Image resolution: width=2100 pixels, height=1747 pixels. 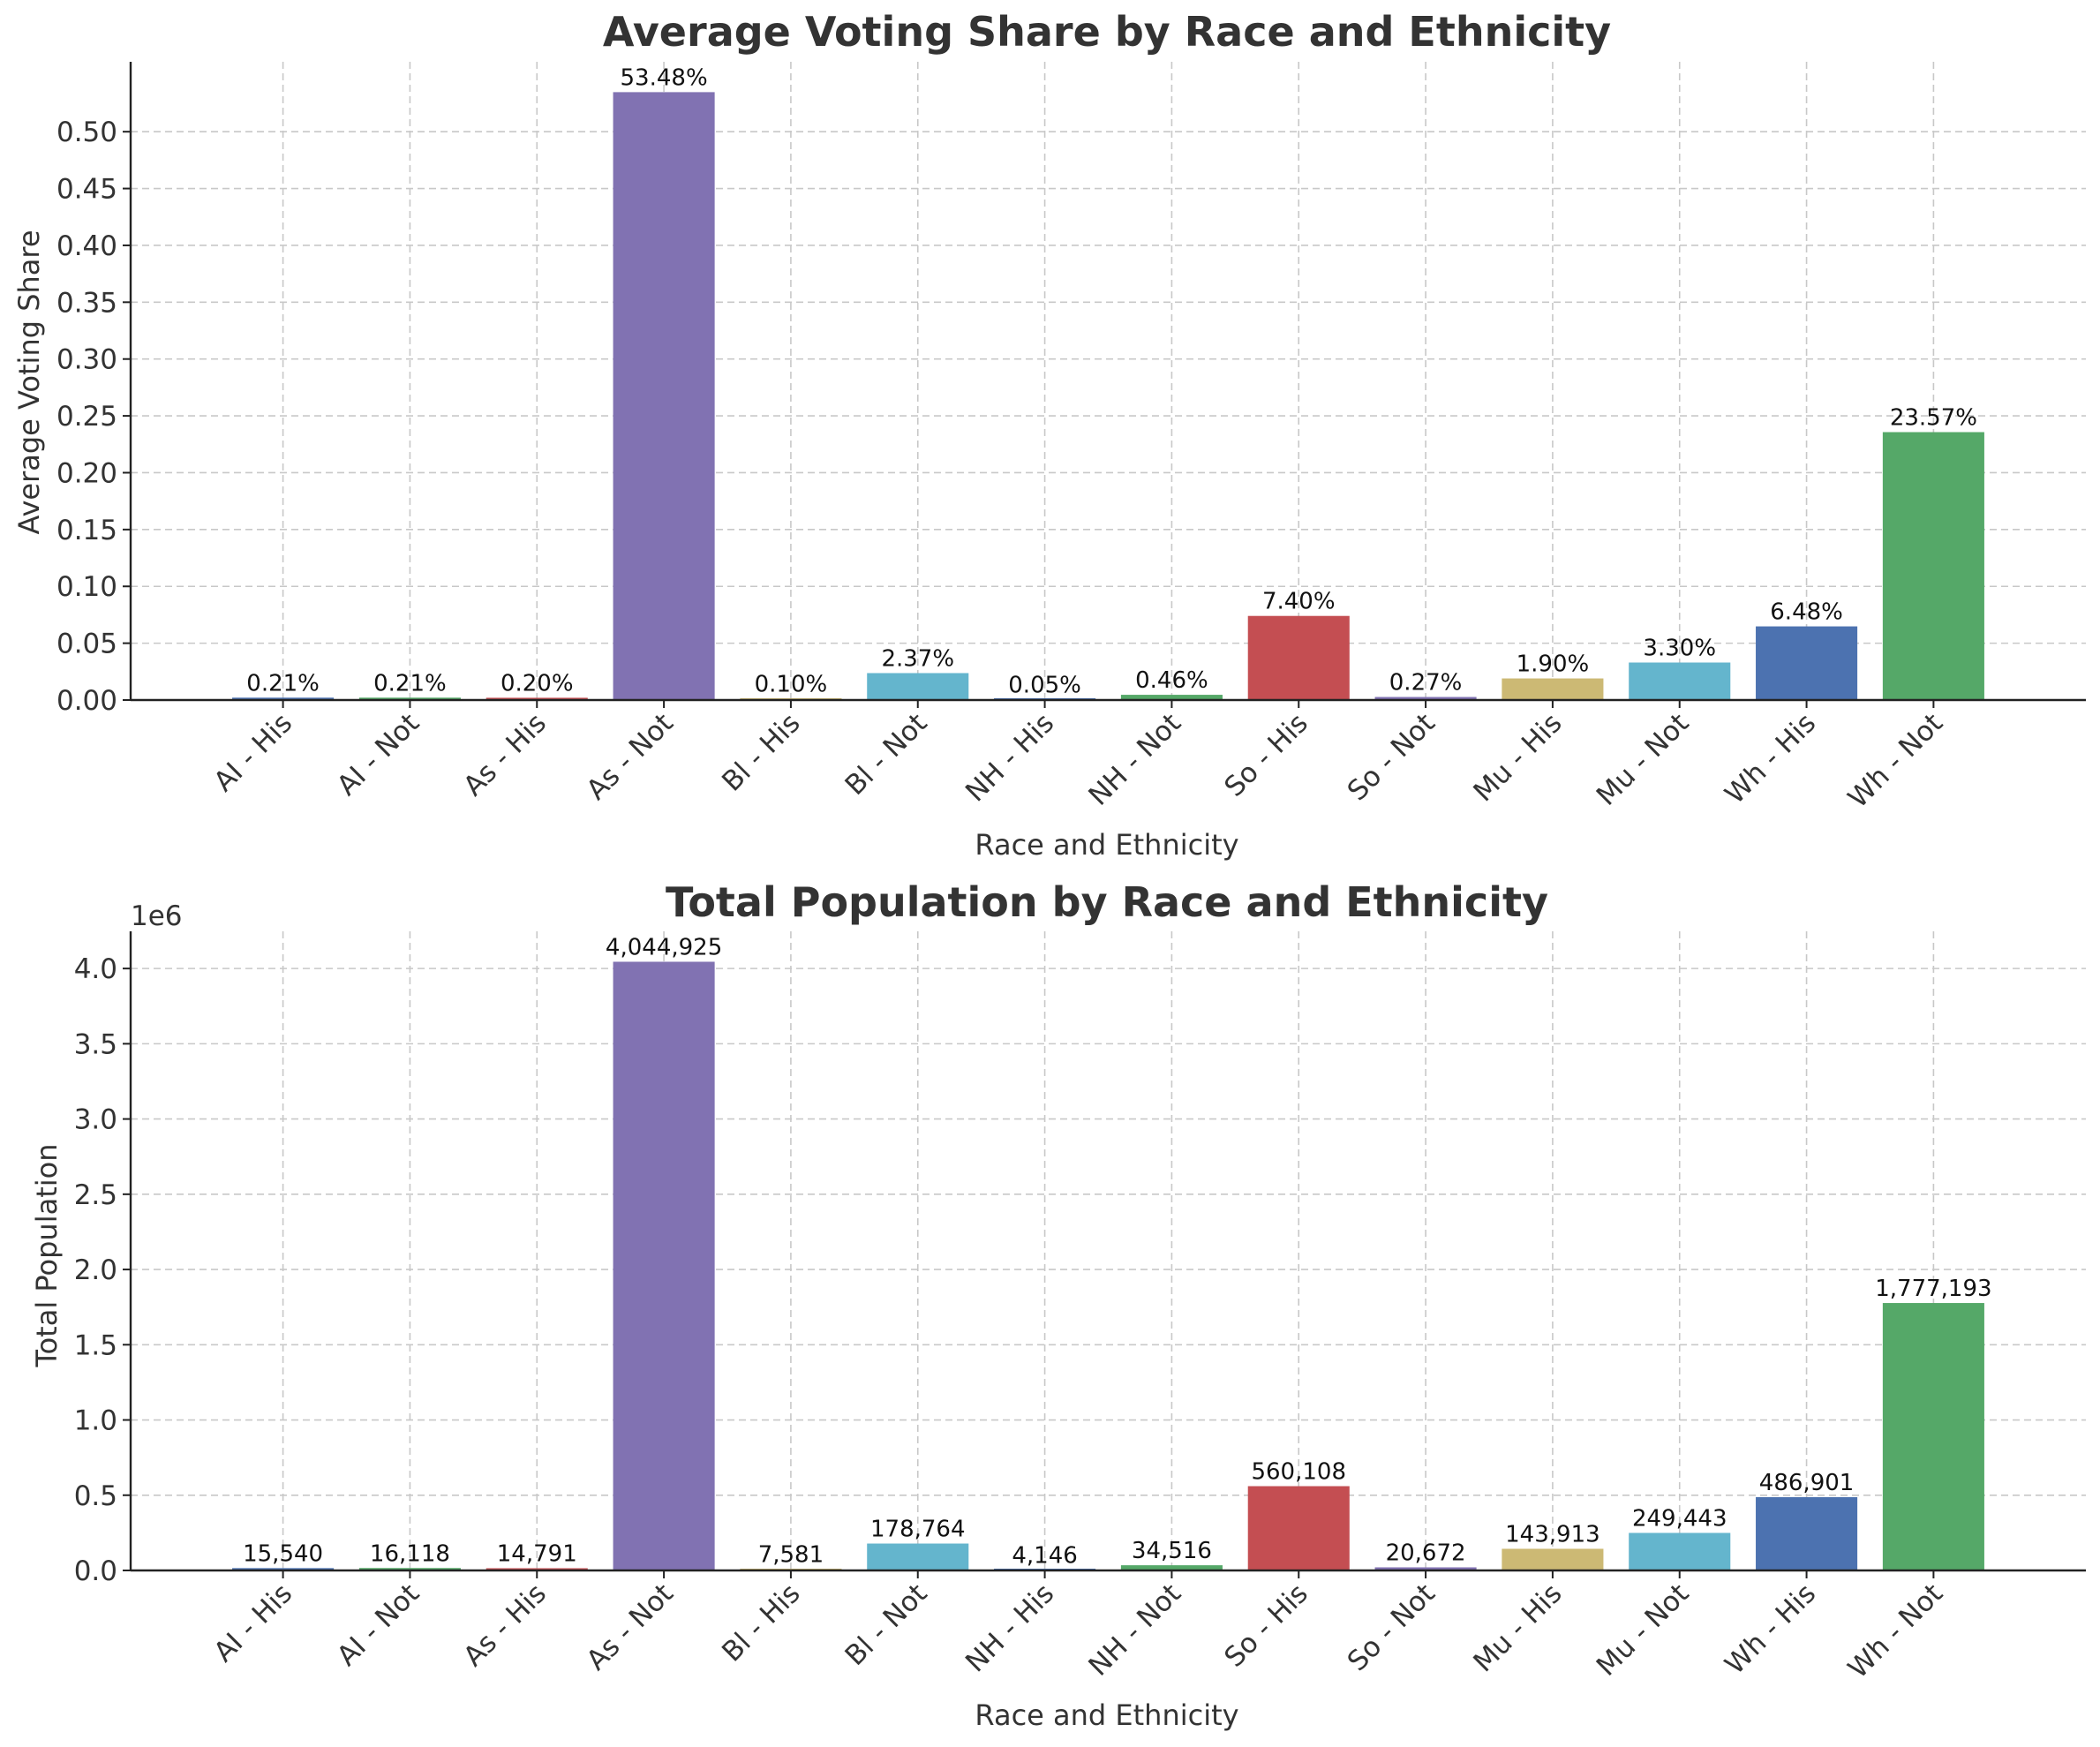 I want to click on data-label: 0.05%, so click(x=1044, y=685).